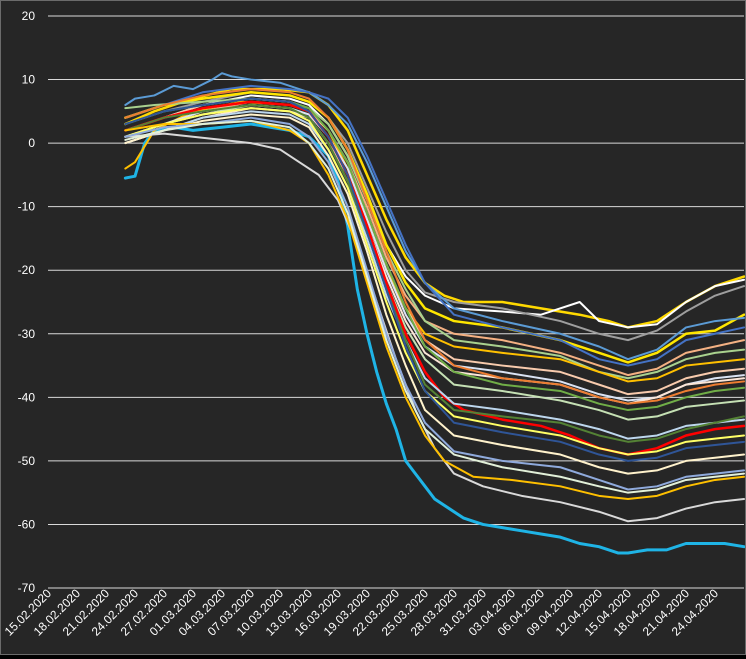 The width and height of the screenshot is (746, 659). Describe the element at coordinates (27, 270) in the screenshot. I see `y-tick-label: -20` at that location.